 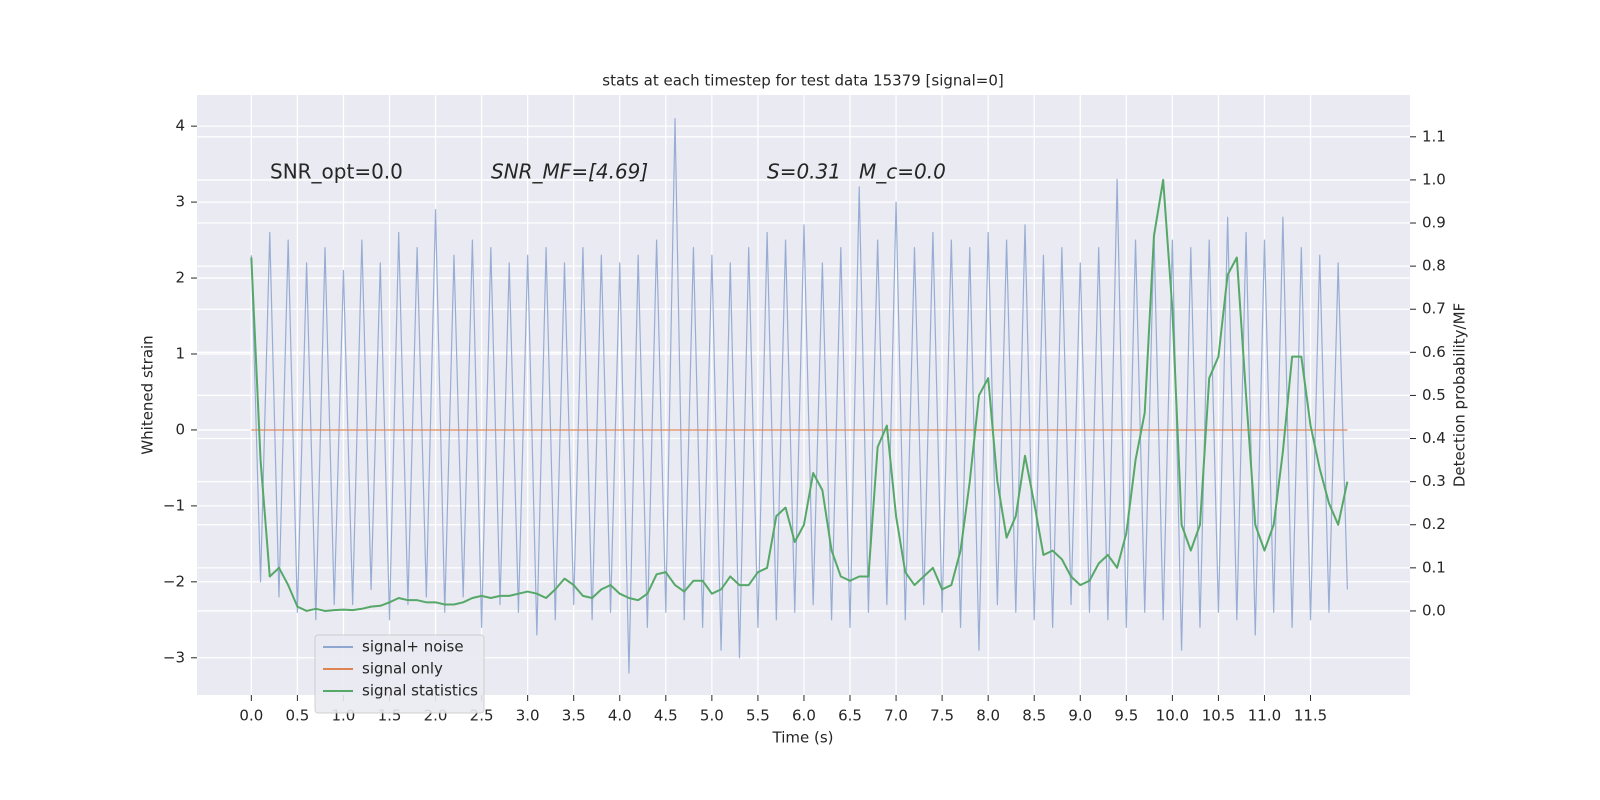 I want to click on x-tick-label: 9.0, so click(x=1080, y=716).